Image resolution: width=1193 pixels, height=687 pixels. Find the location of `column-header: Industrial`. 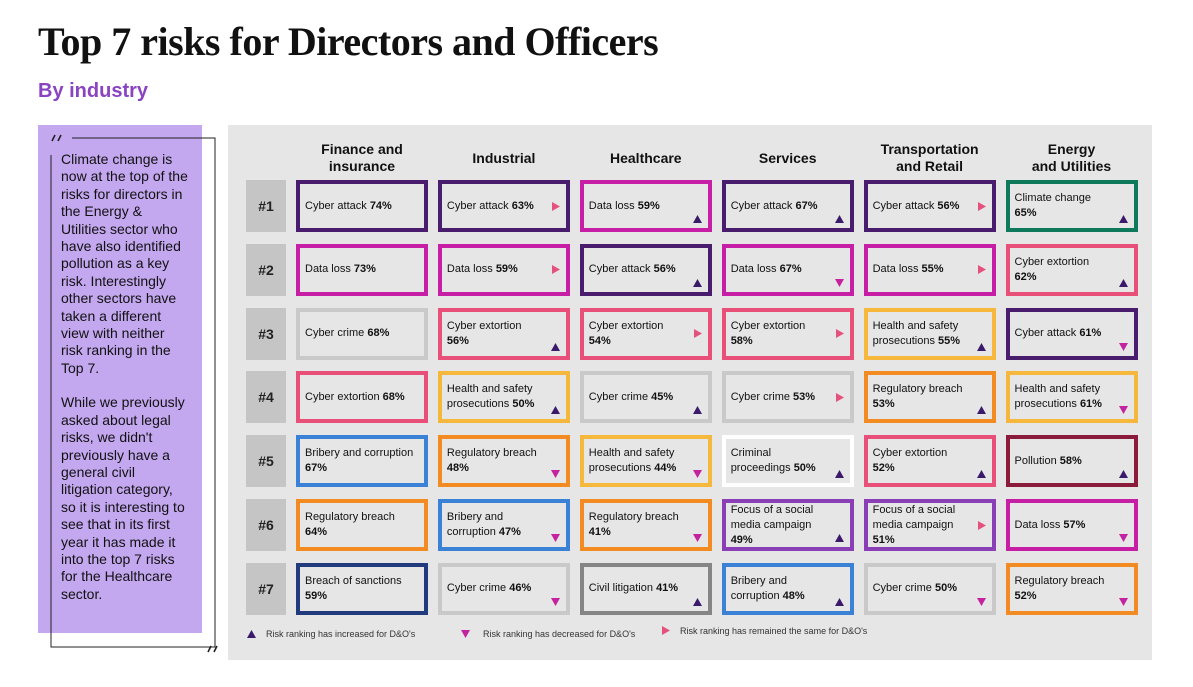

column-header: Industrial is located at coordinates (504, 158).